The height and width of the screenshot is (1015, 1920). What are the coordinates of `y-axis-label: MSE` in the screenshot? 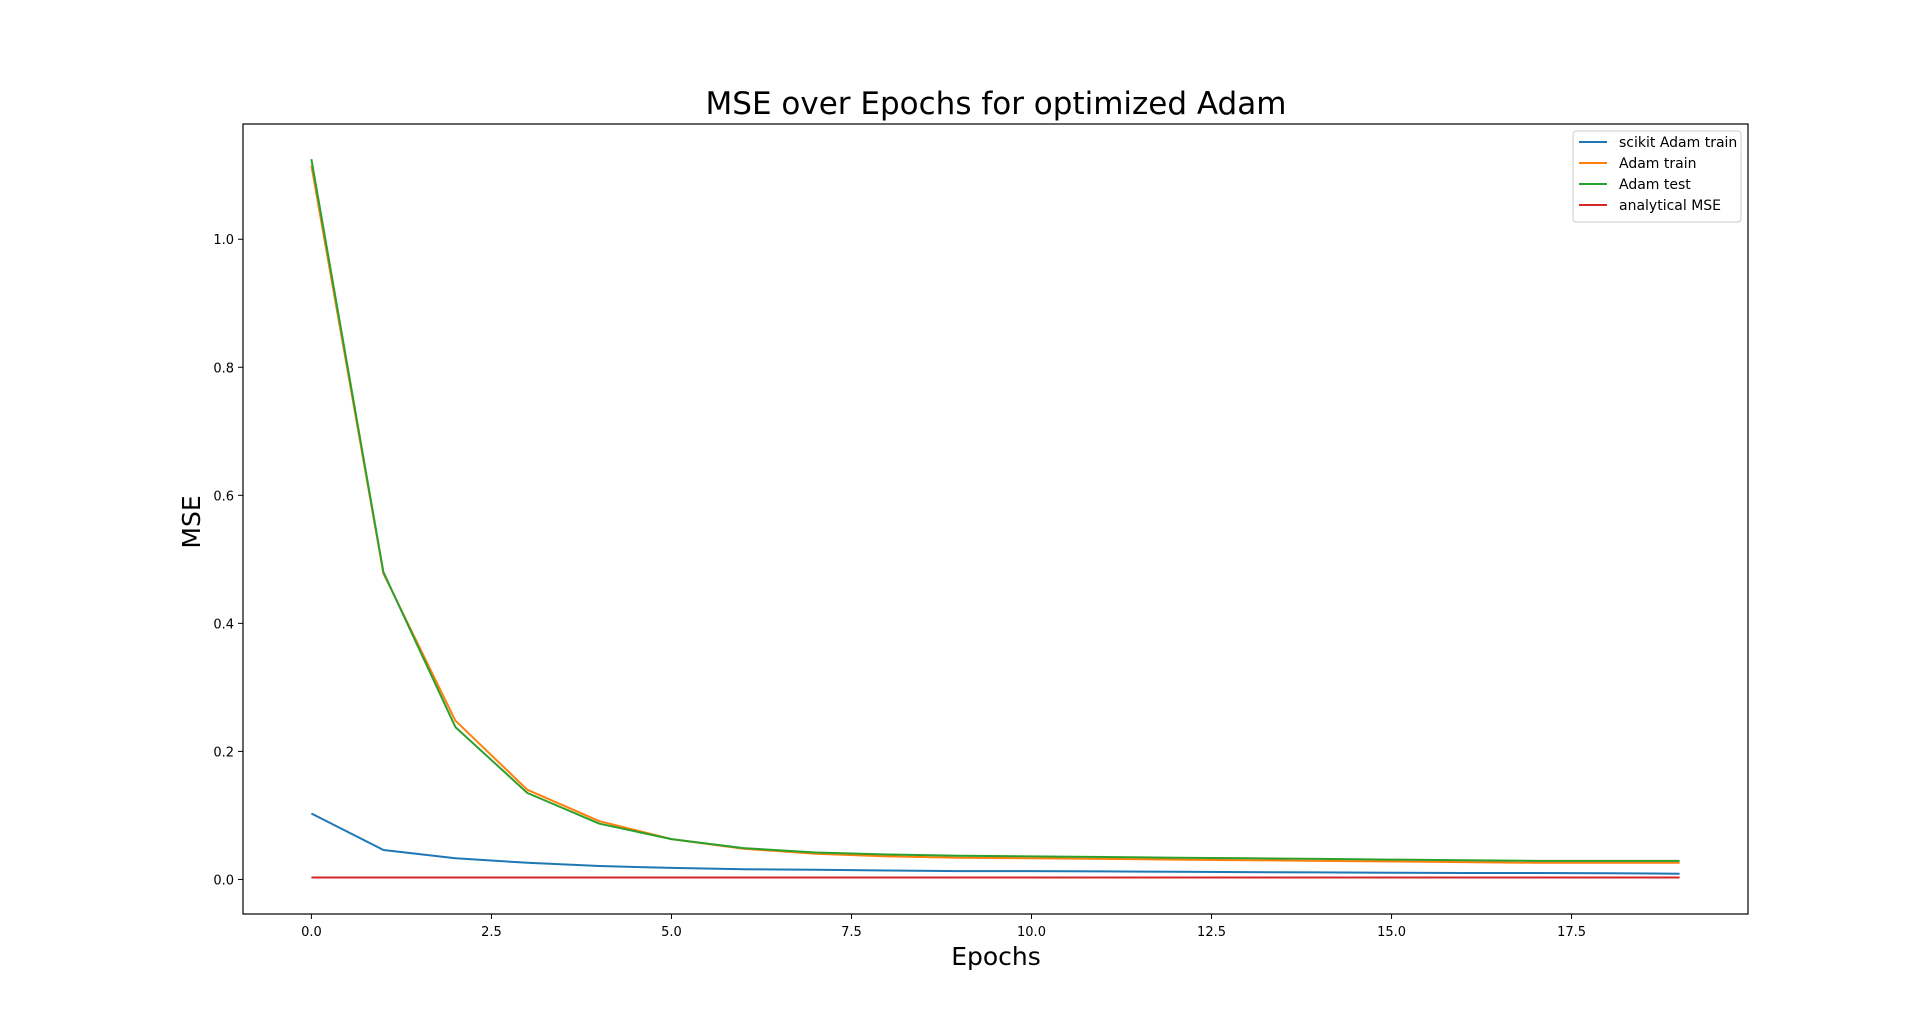 It's located at (191, 521).